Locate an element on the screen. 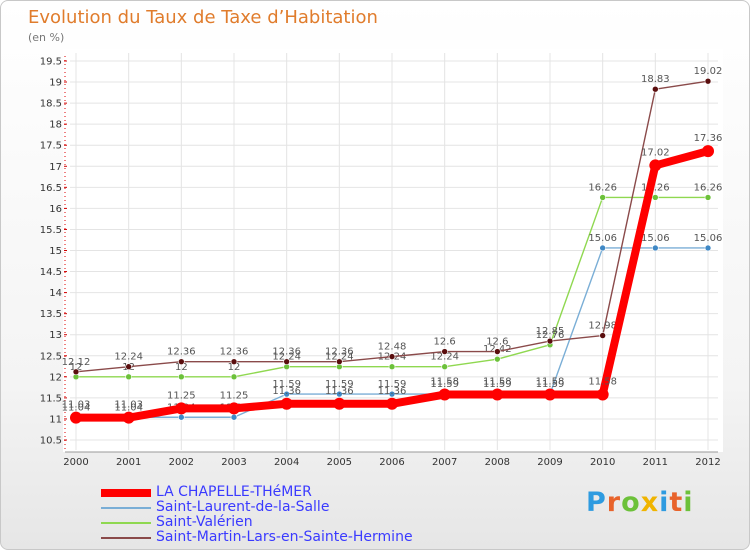 This screenshot has width=750, height=550. x-tick-label: 2004 is located at coordinates (286, 462).